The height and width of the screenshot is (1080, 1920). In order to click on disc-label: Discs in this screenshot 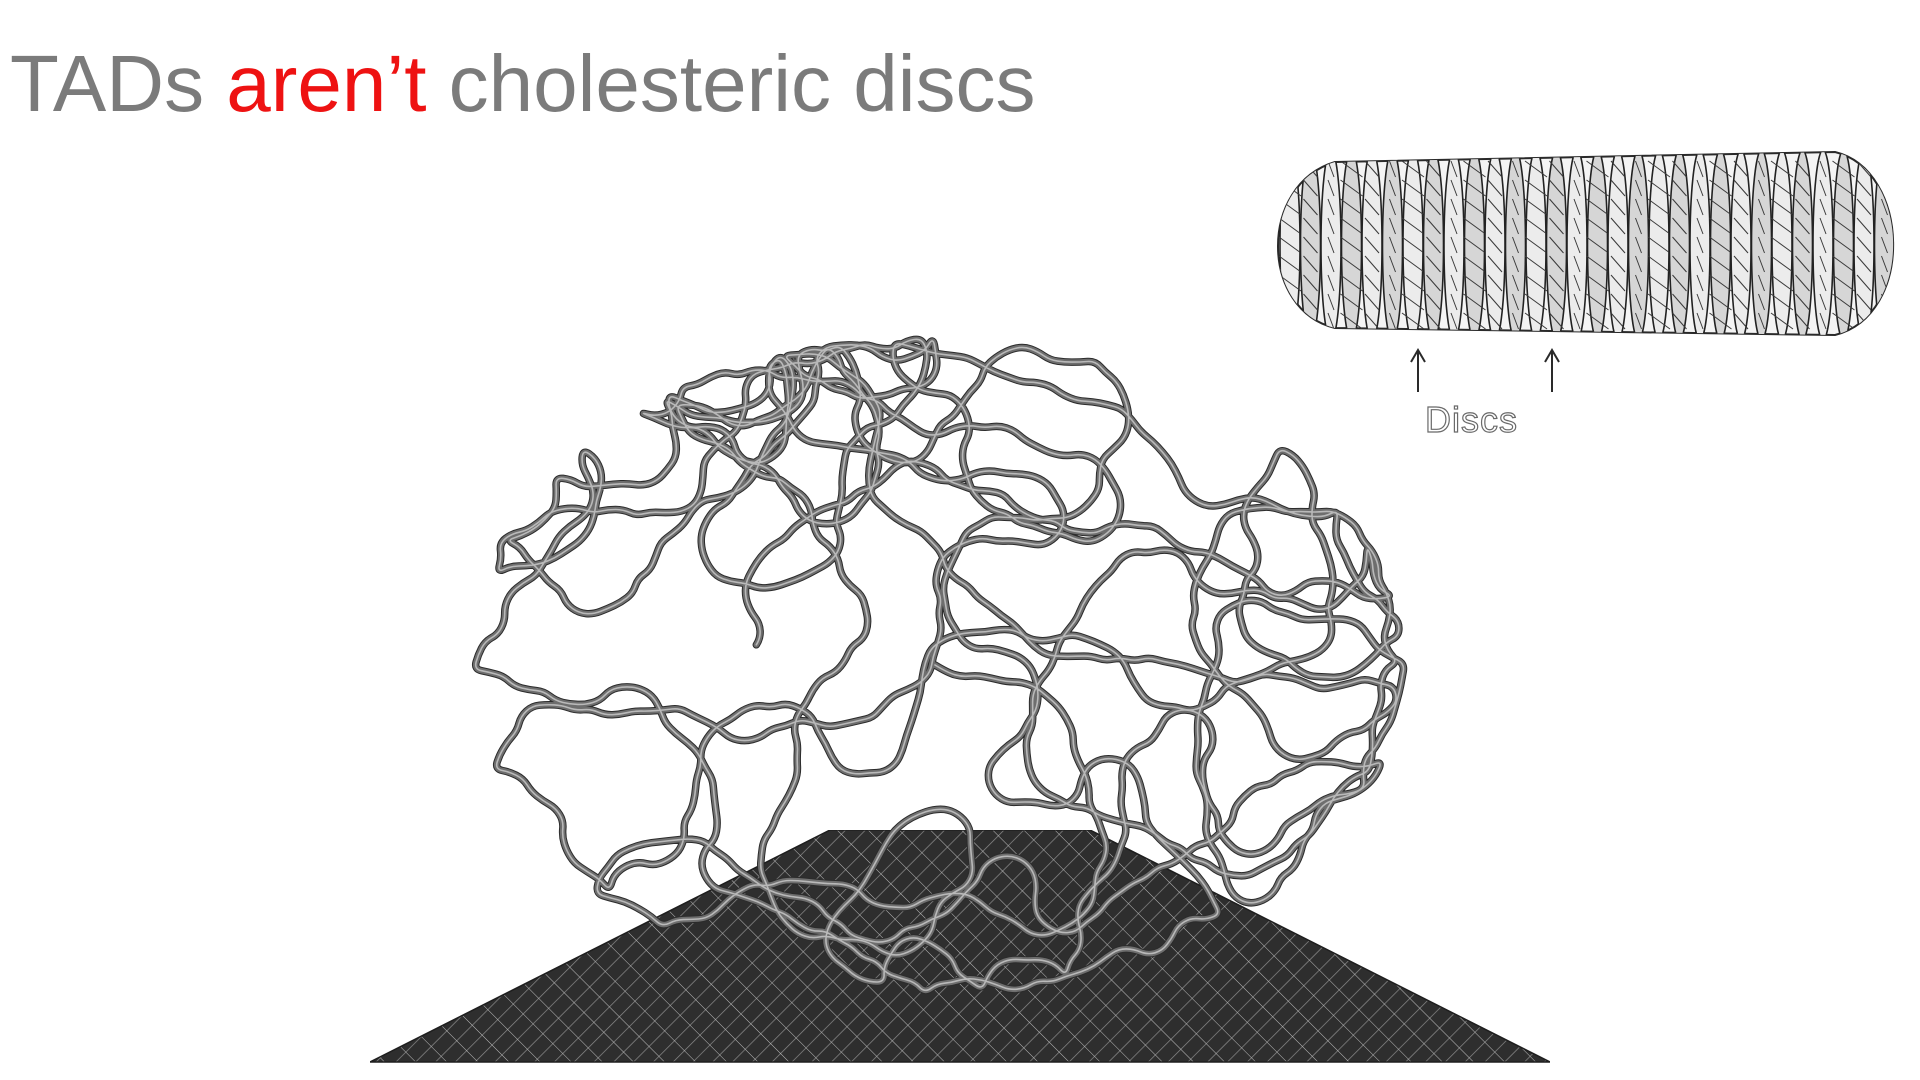, I will do `click(1471, 419)`.